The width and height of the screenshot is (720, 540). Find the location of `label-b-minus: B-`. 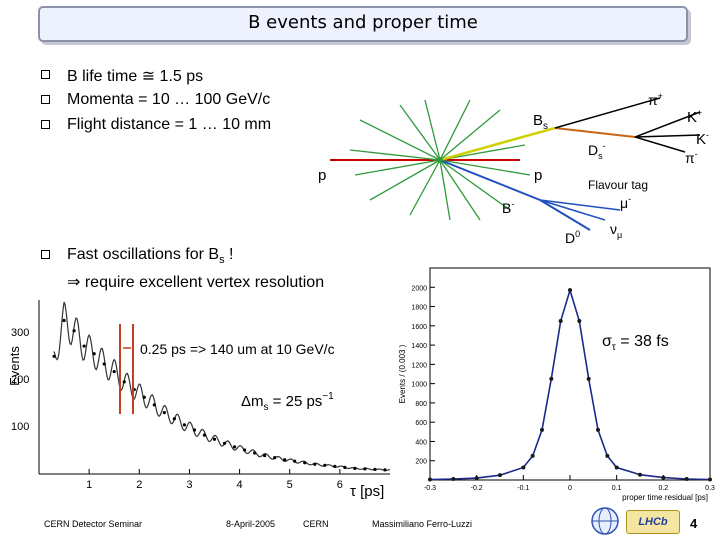

label-b-minus: B- is located at coordinates (508, 207).